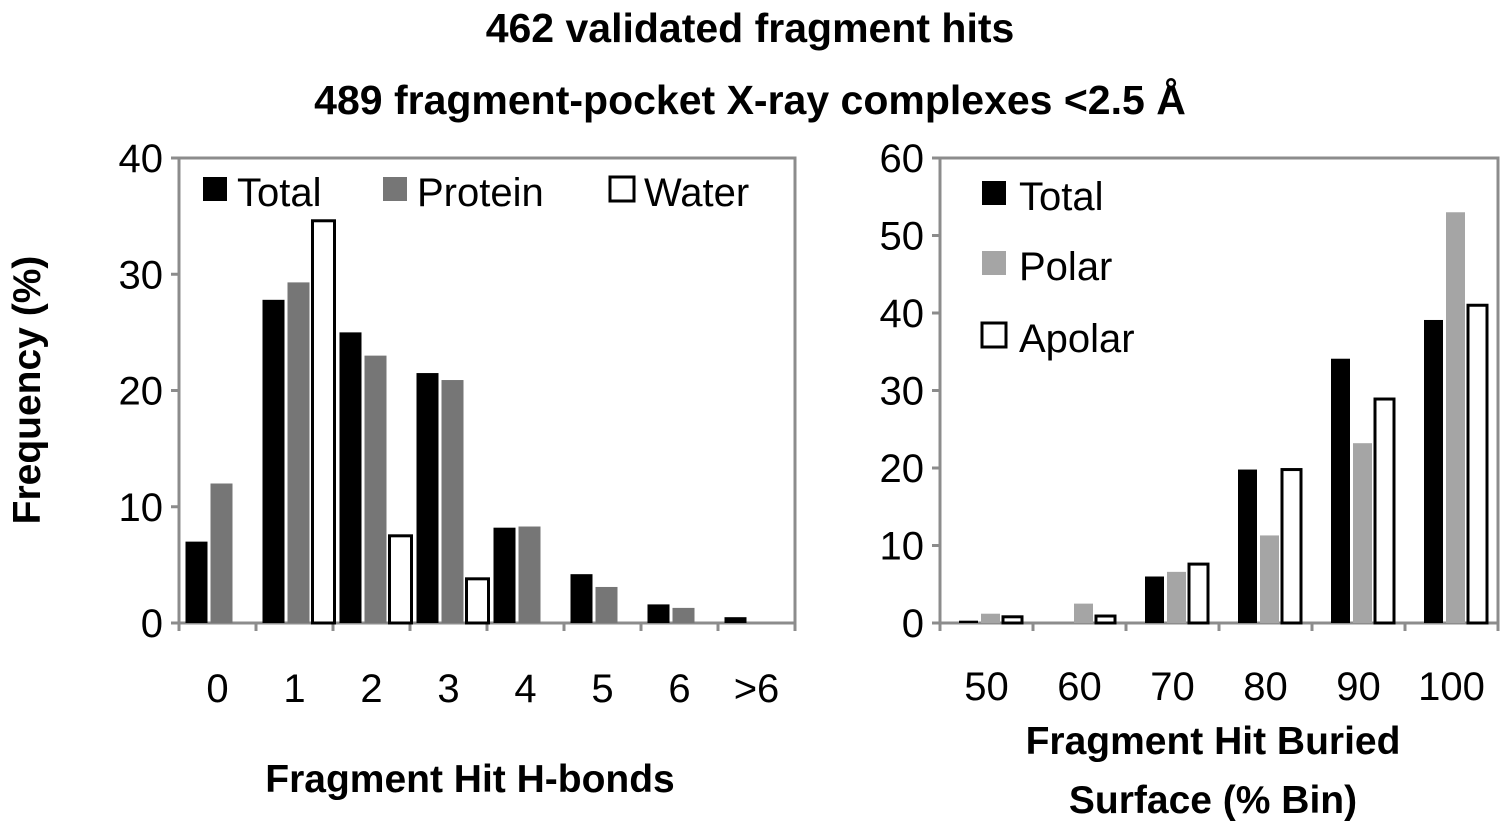 The image size is (1500, 828). I want to click on right-x-category-label: 70, so click(1172, 687).